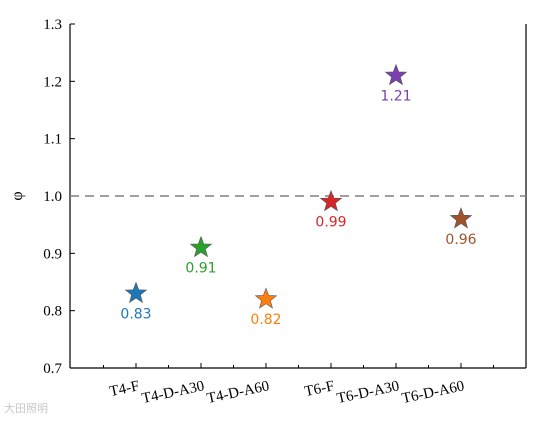 The height and width of the screenshot is (422, 553). I want to click on data-label: 0.82, so click(265, 320).